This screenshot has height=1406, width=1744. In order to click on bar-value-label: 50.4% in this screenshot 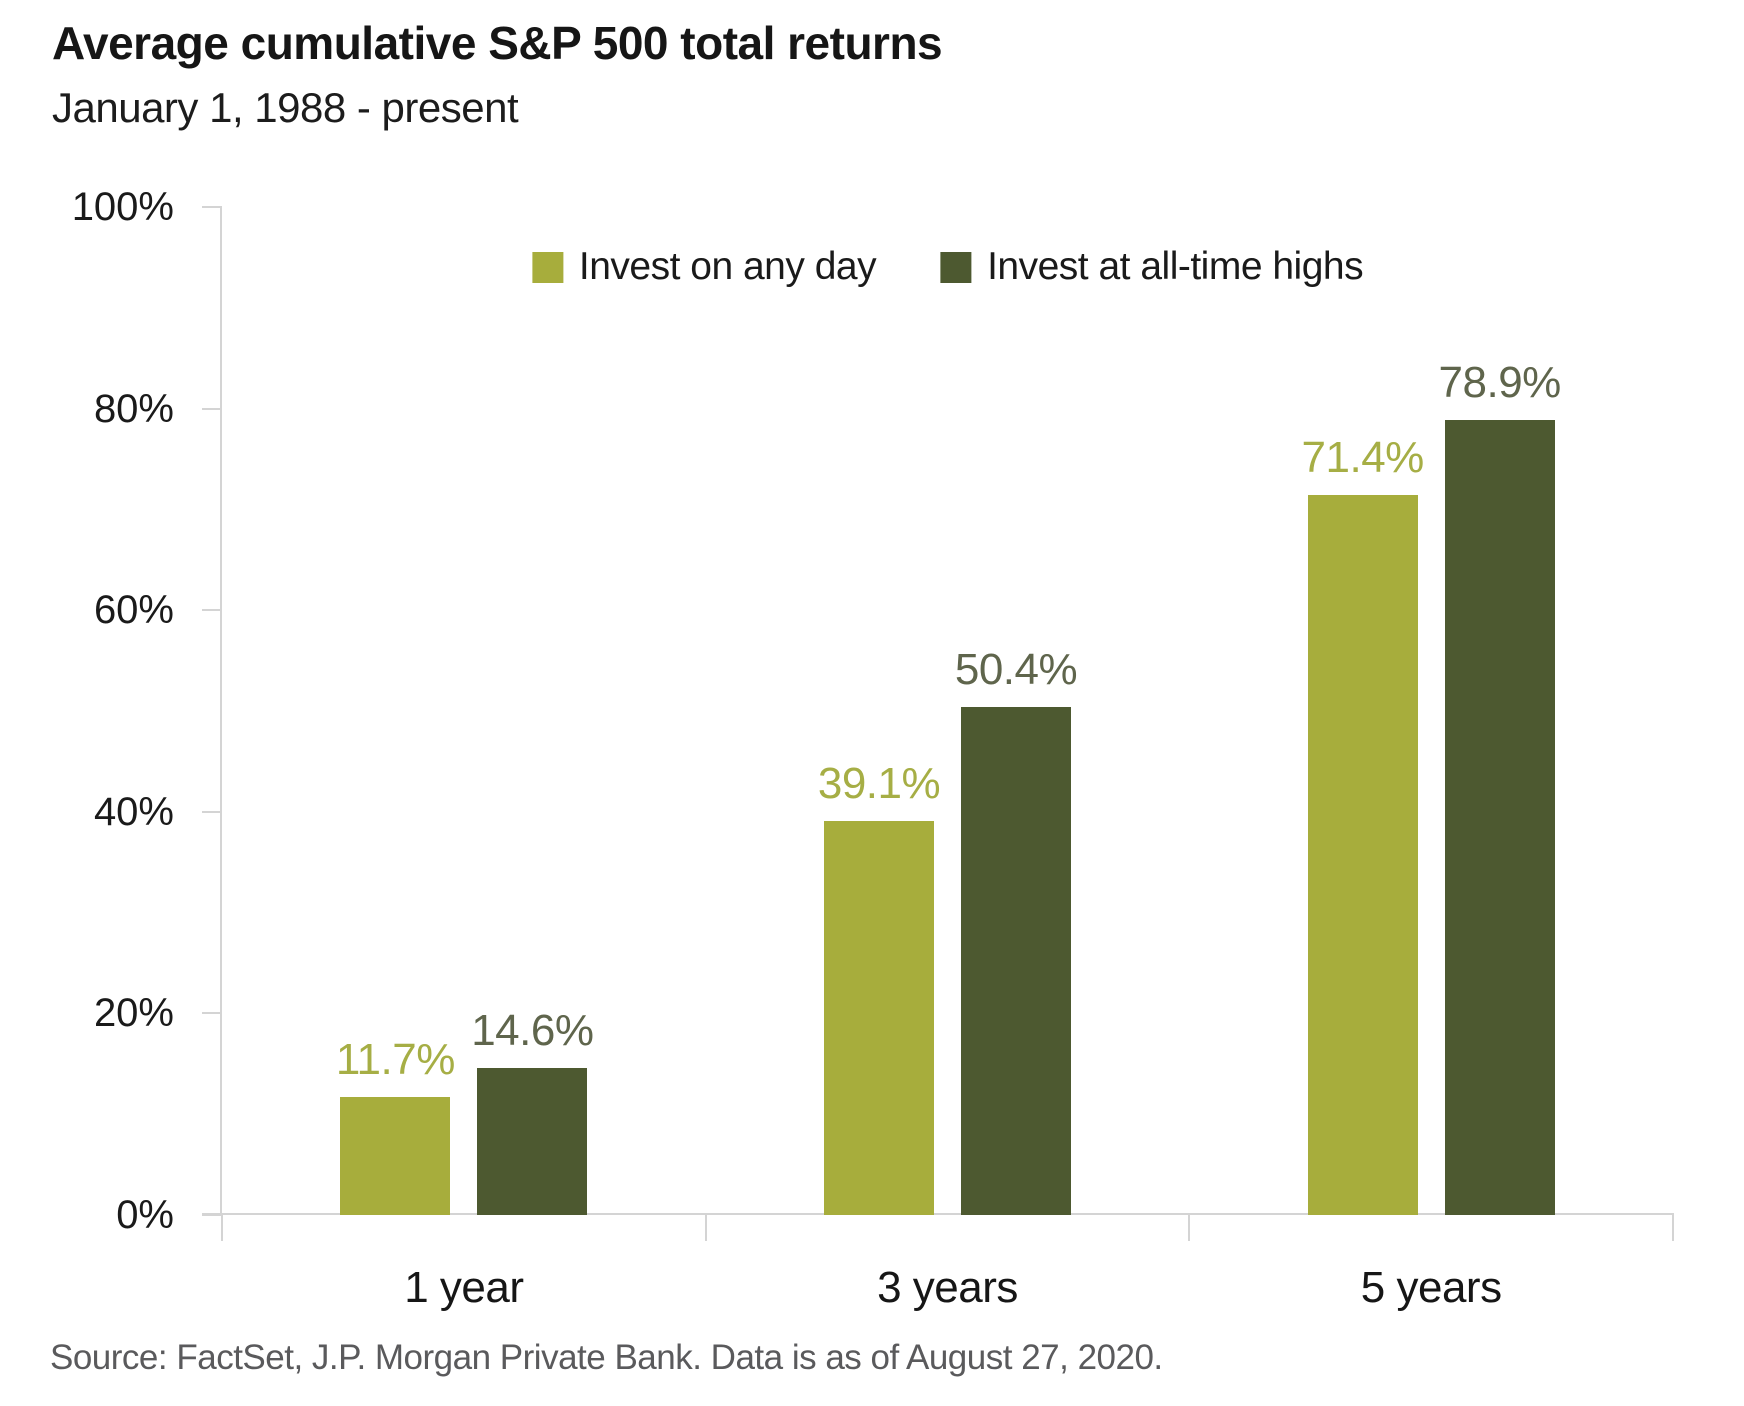, I will do `click(1016, 669)`.